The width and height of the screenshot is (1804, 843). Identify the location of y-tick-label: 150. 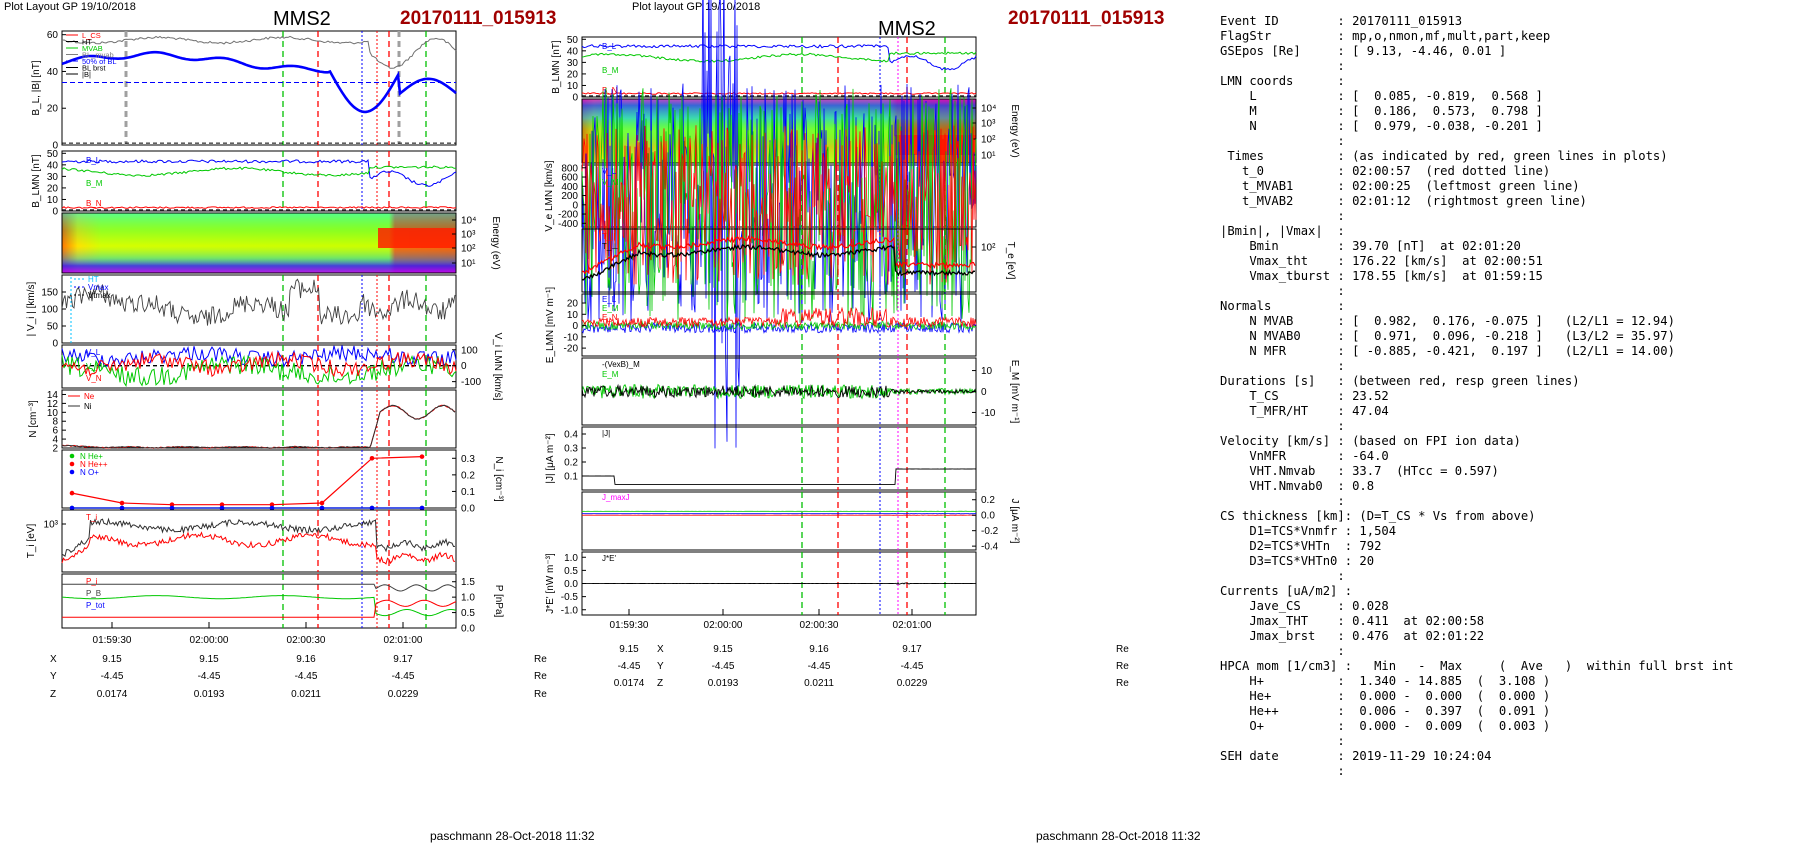
(49, 293).